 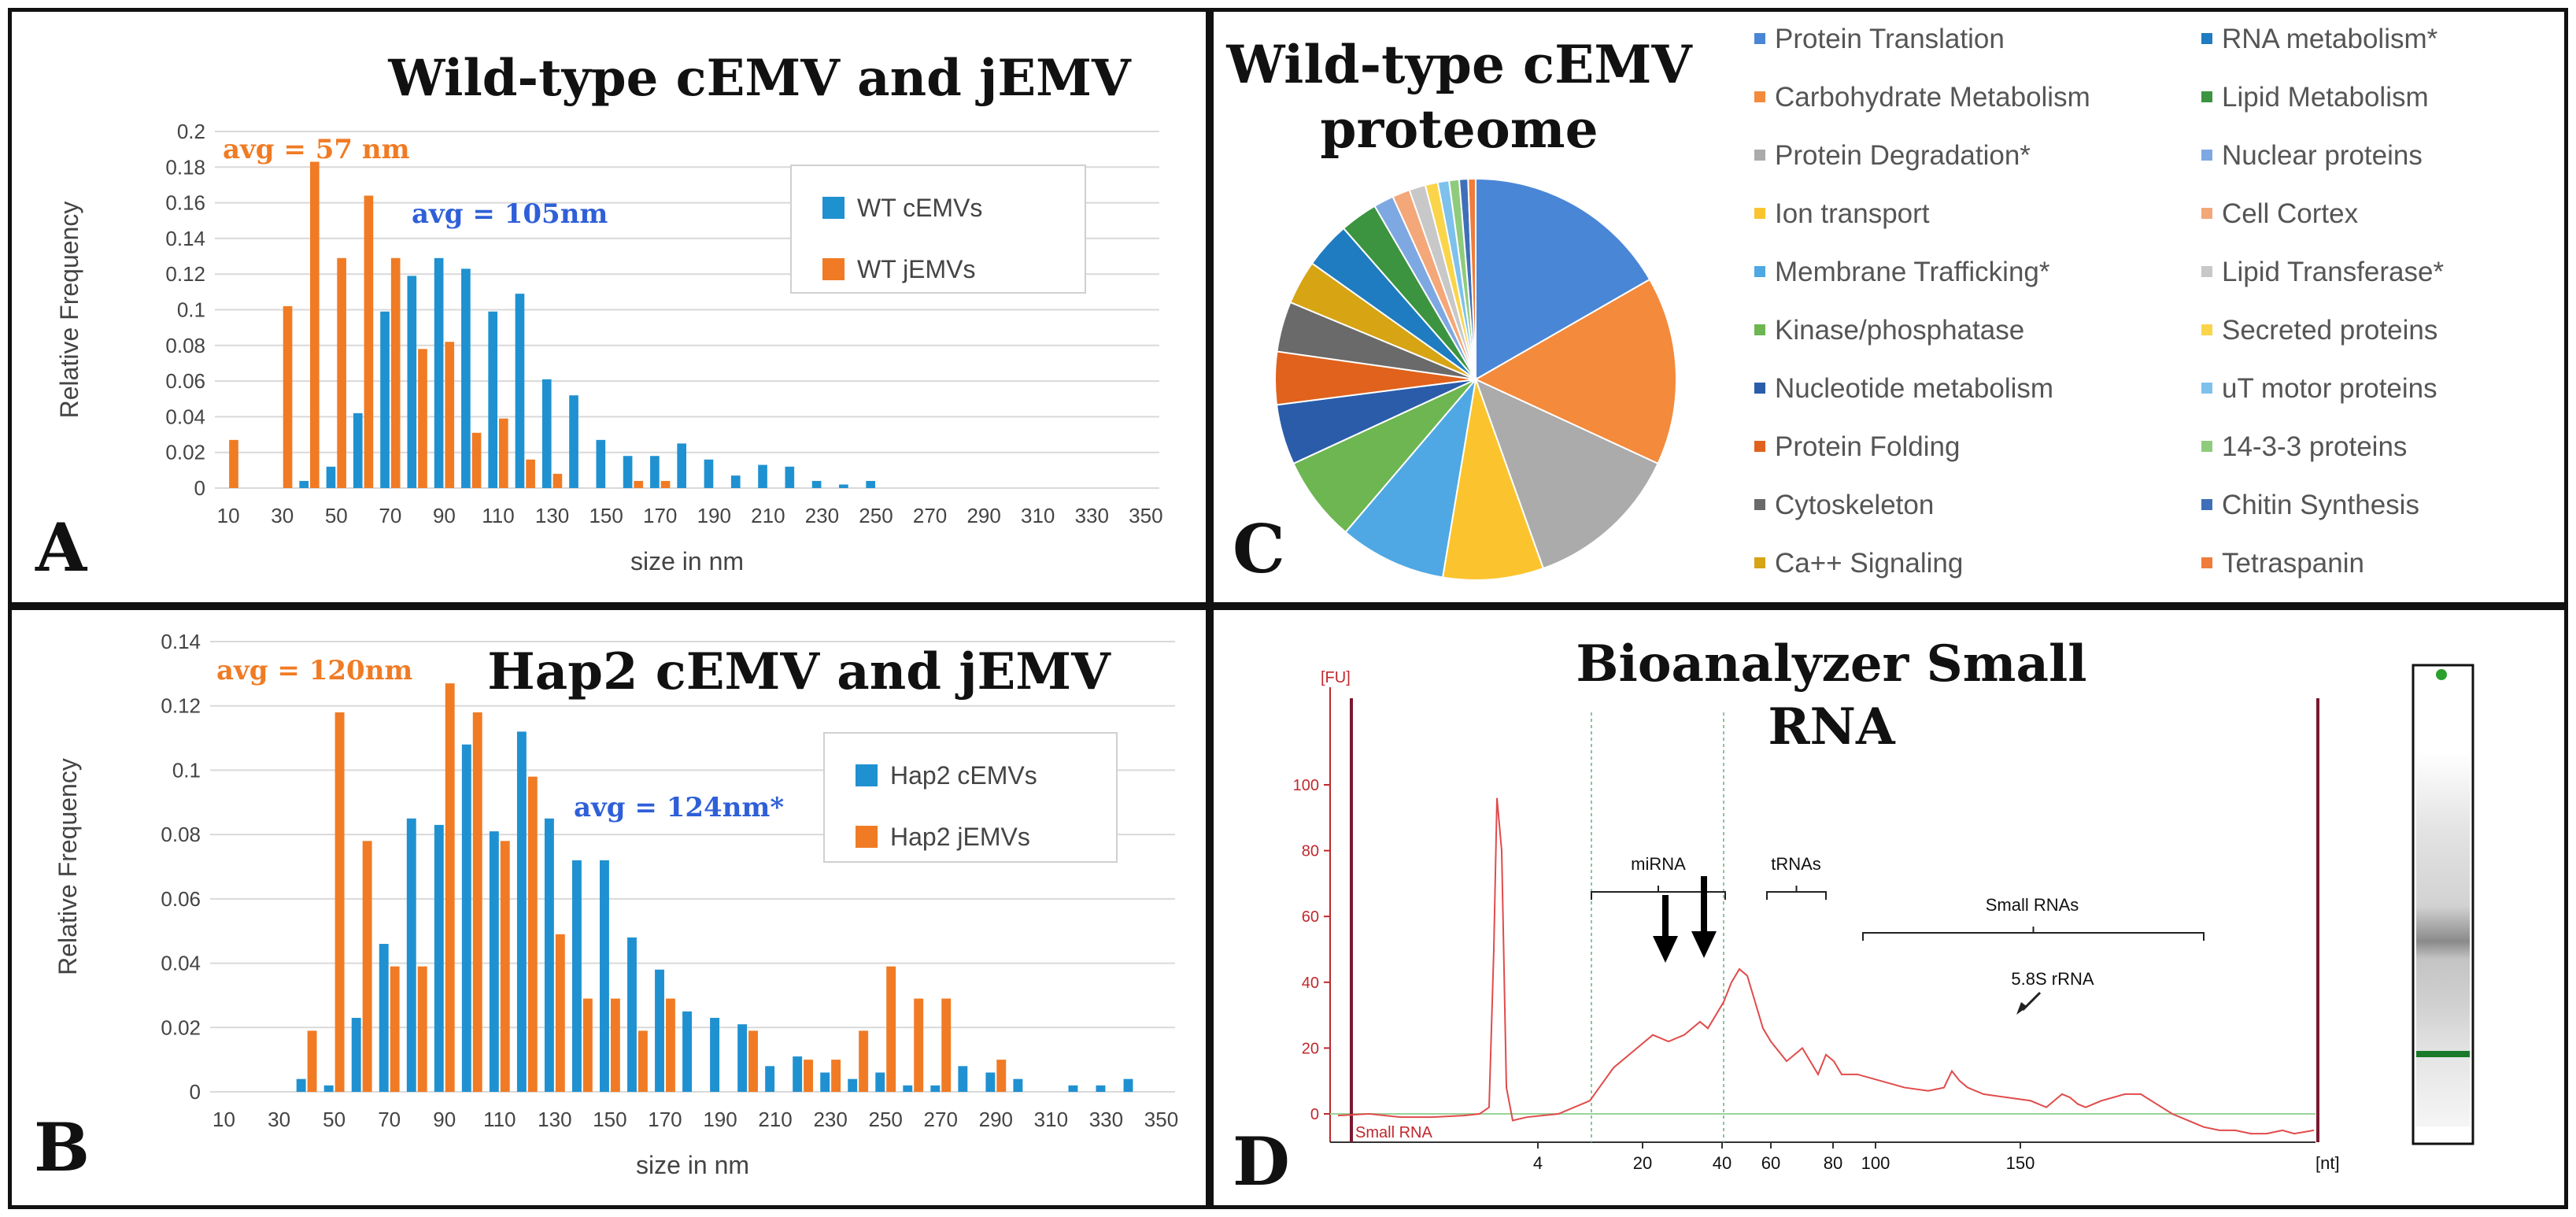 What do you see at coordinates (2441, 674) in the screenshot?
I see `gel-dot` at bounding box center [2441, 674].